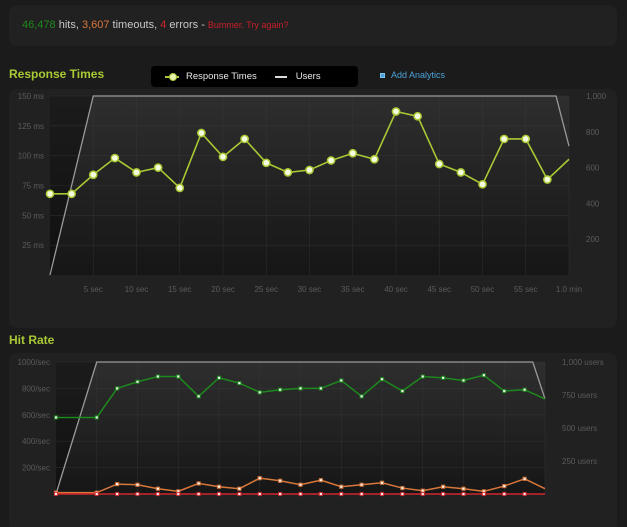  I want to click on add-analytics-label: Add Analytics, so click(418, 75).